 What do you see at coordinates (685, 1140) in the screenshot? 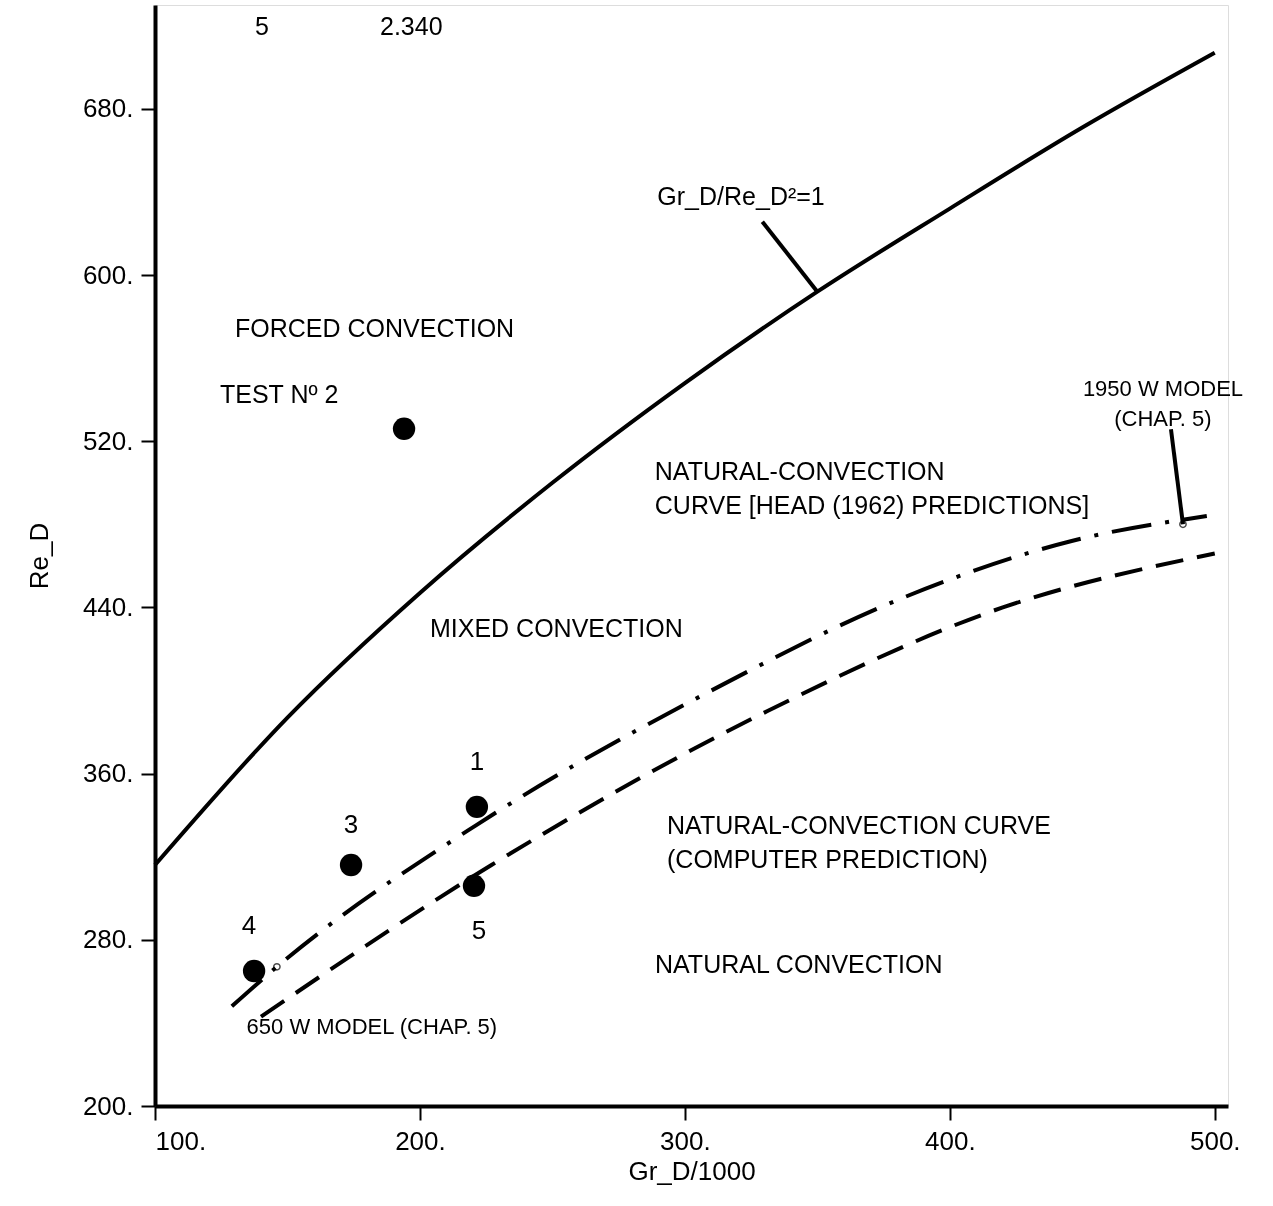
I see `x-tick-label: 300.` at bounding box center [685, 1140].